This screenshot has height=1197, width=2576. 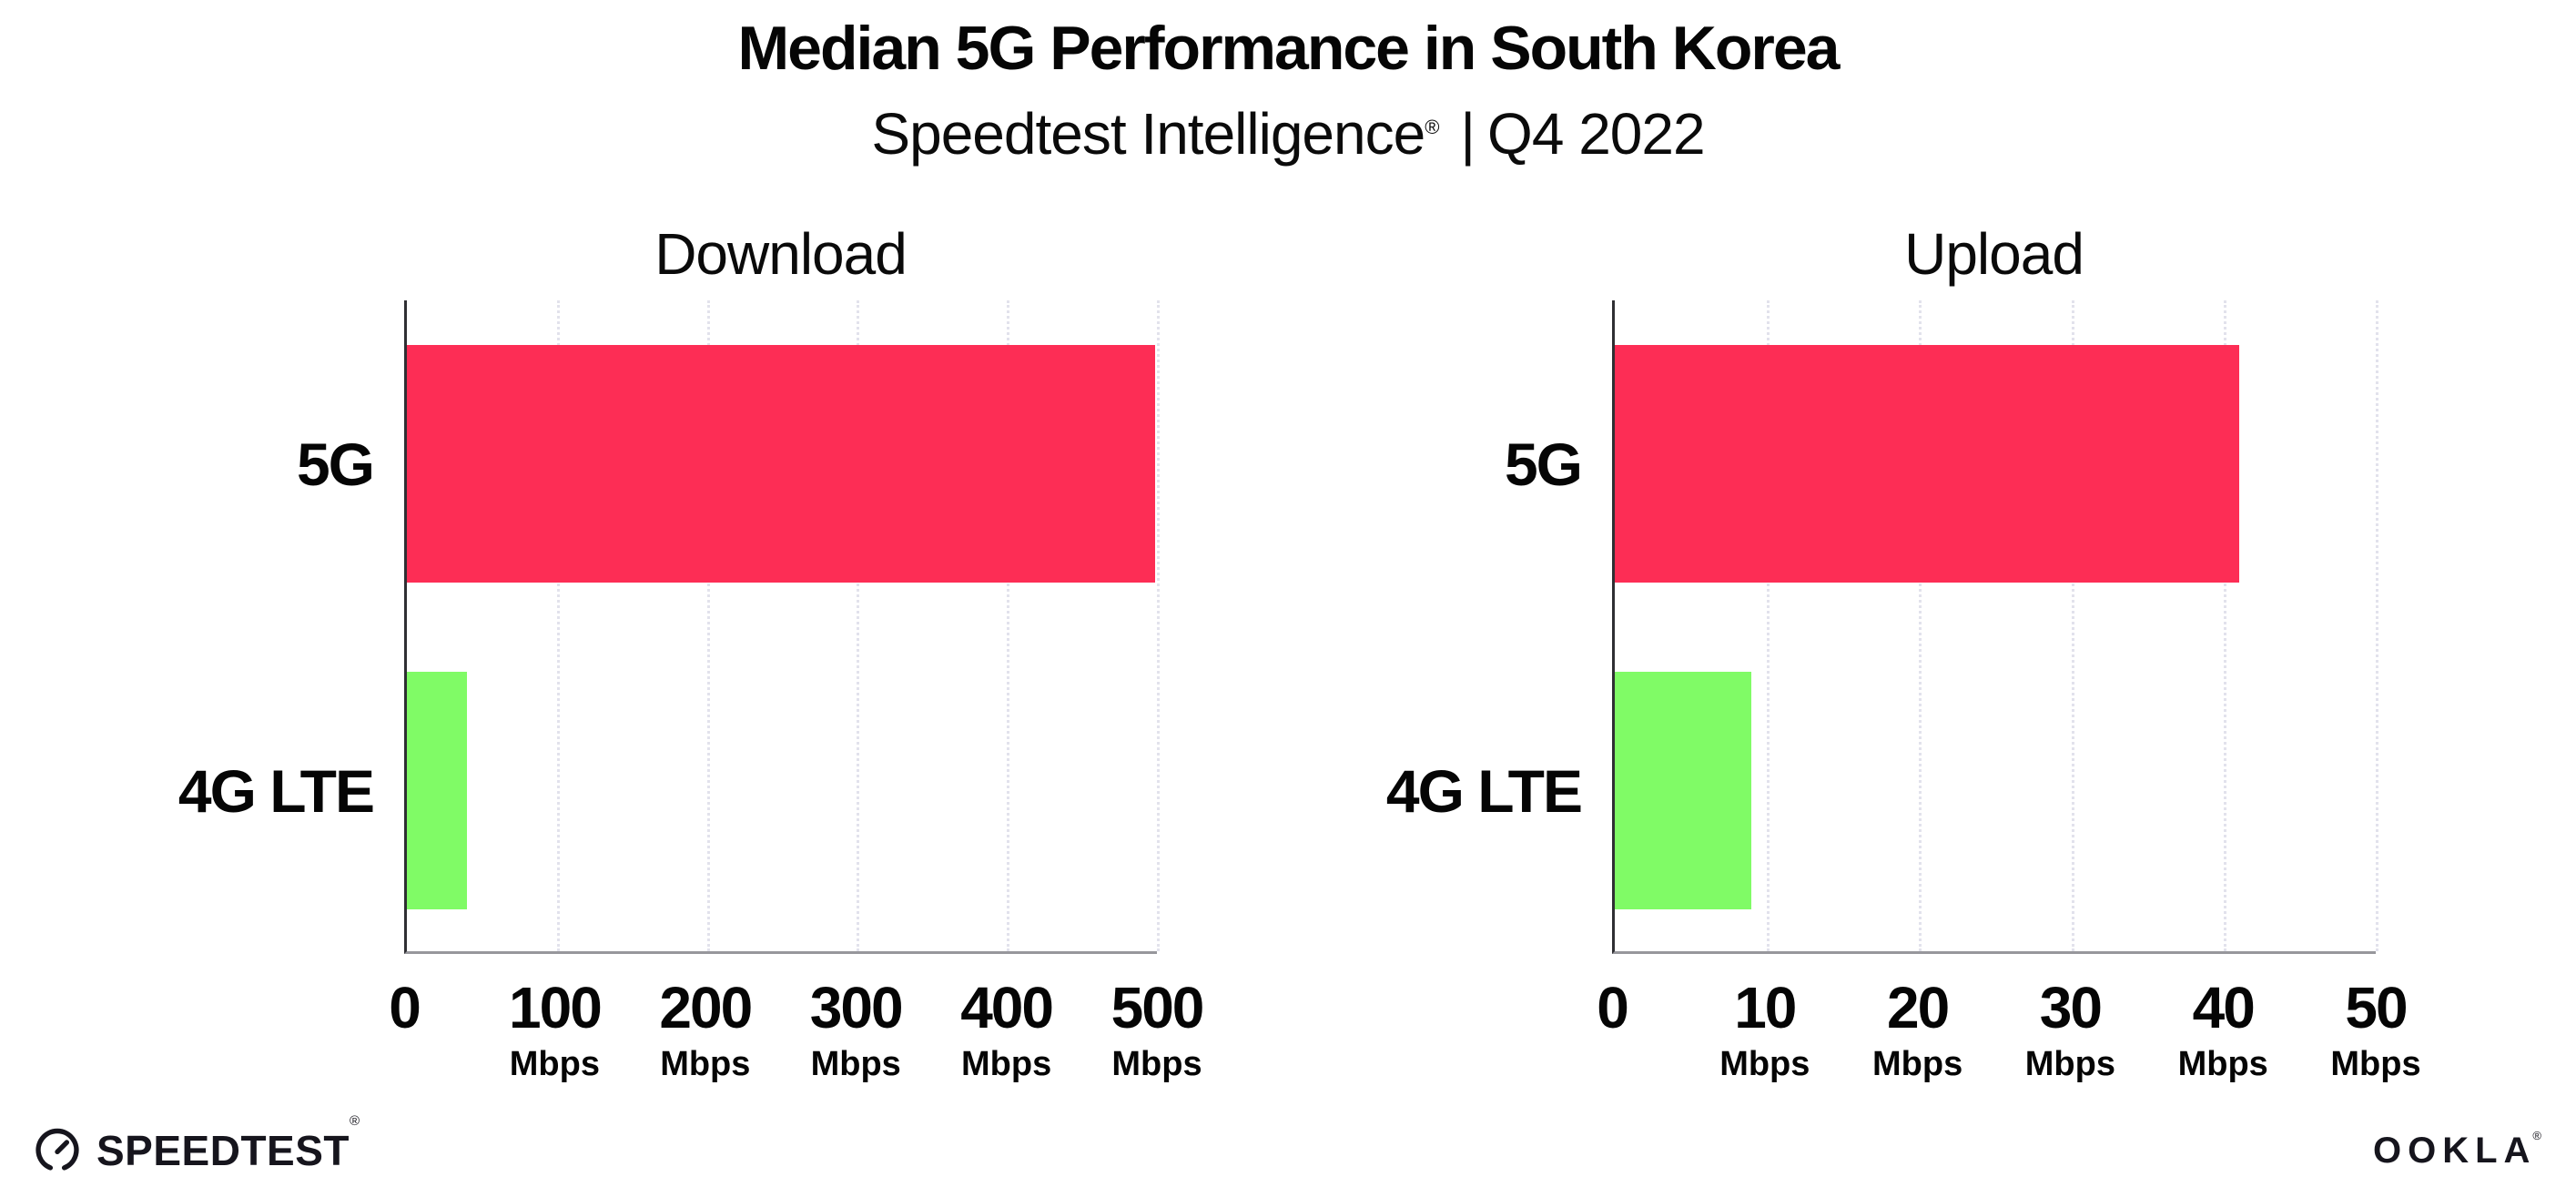 I want to click on x-axis-upload: 0 10 Mbps 20 Mbps 30 Mbps 40 Mbps 50 Mbps, so click(x=2008, y=1040).